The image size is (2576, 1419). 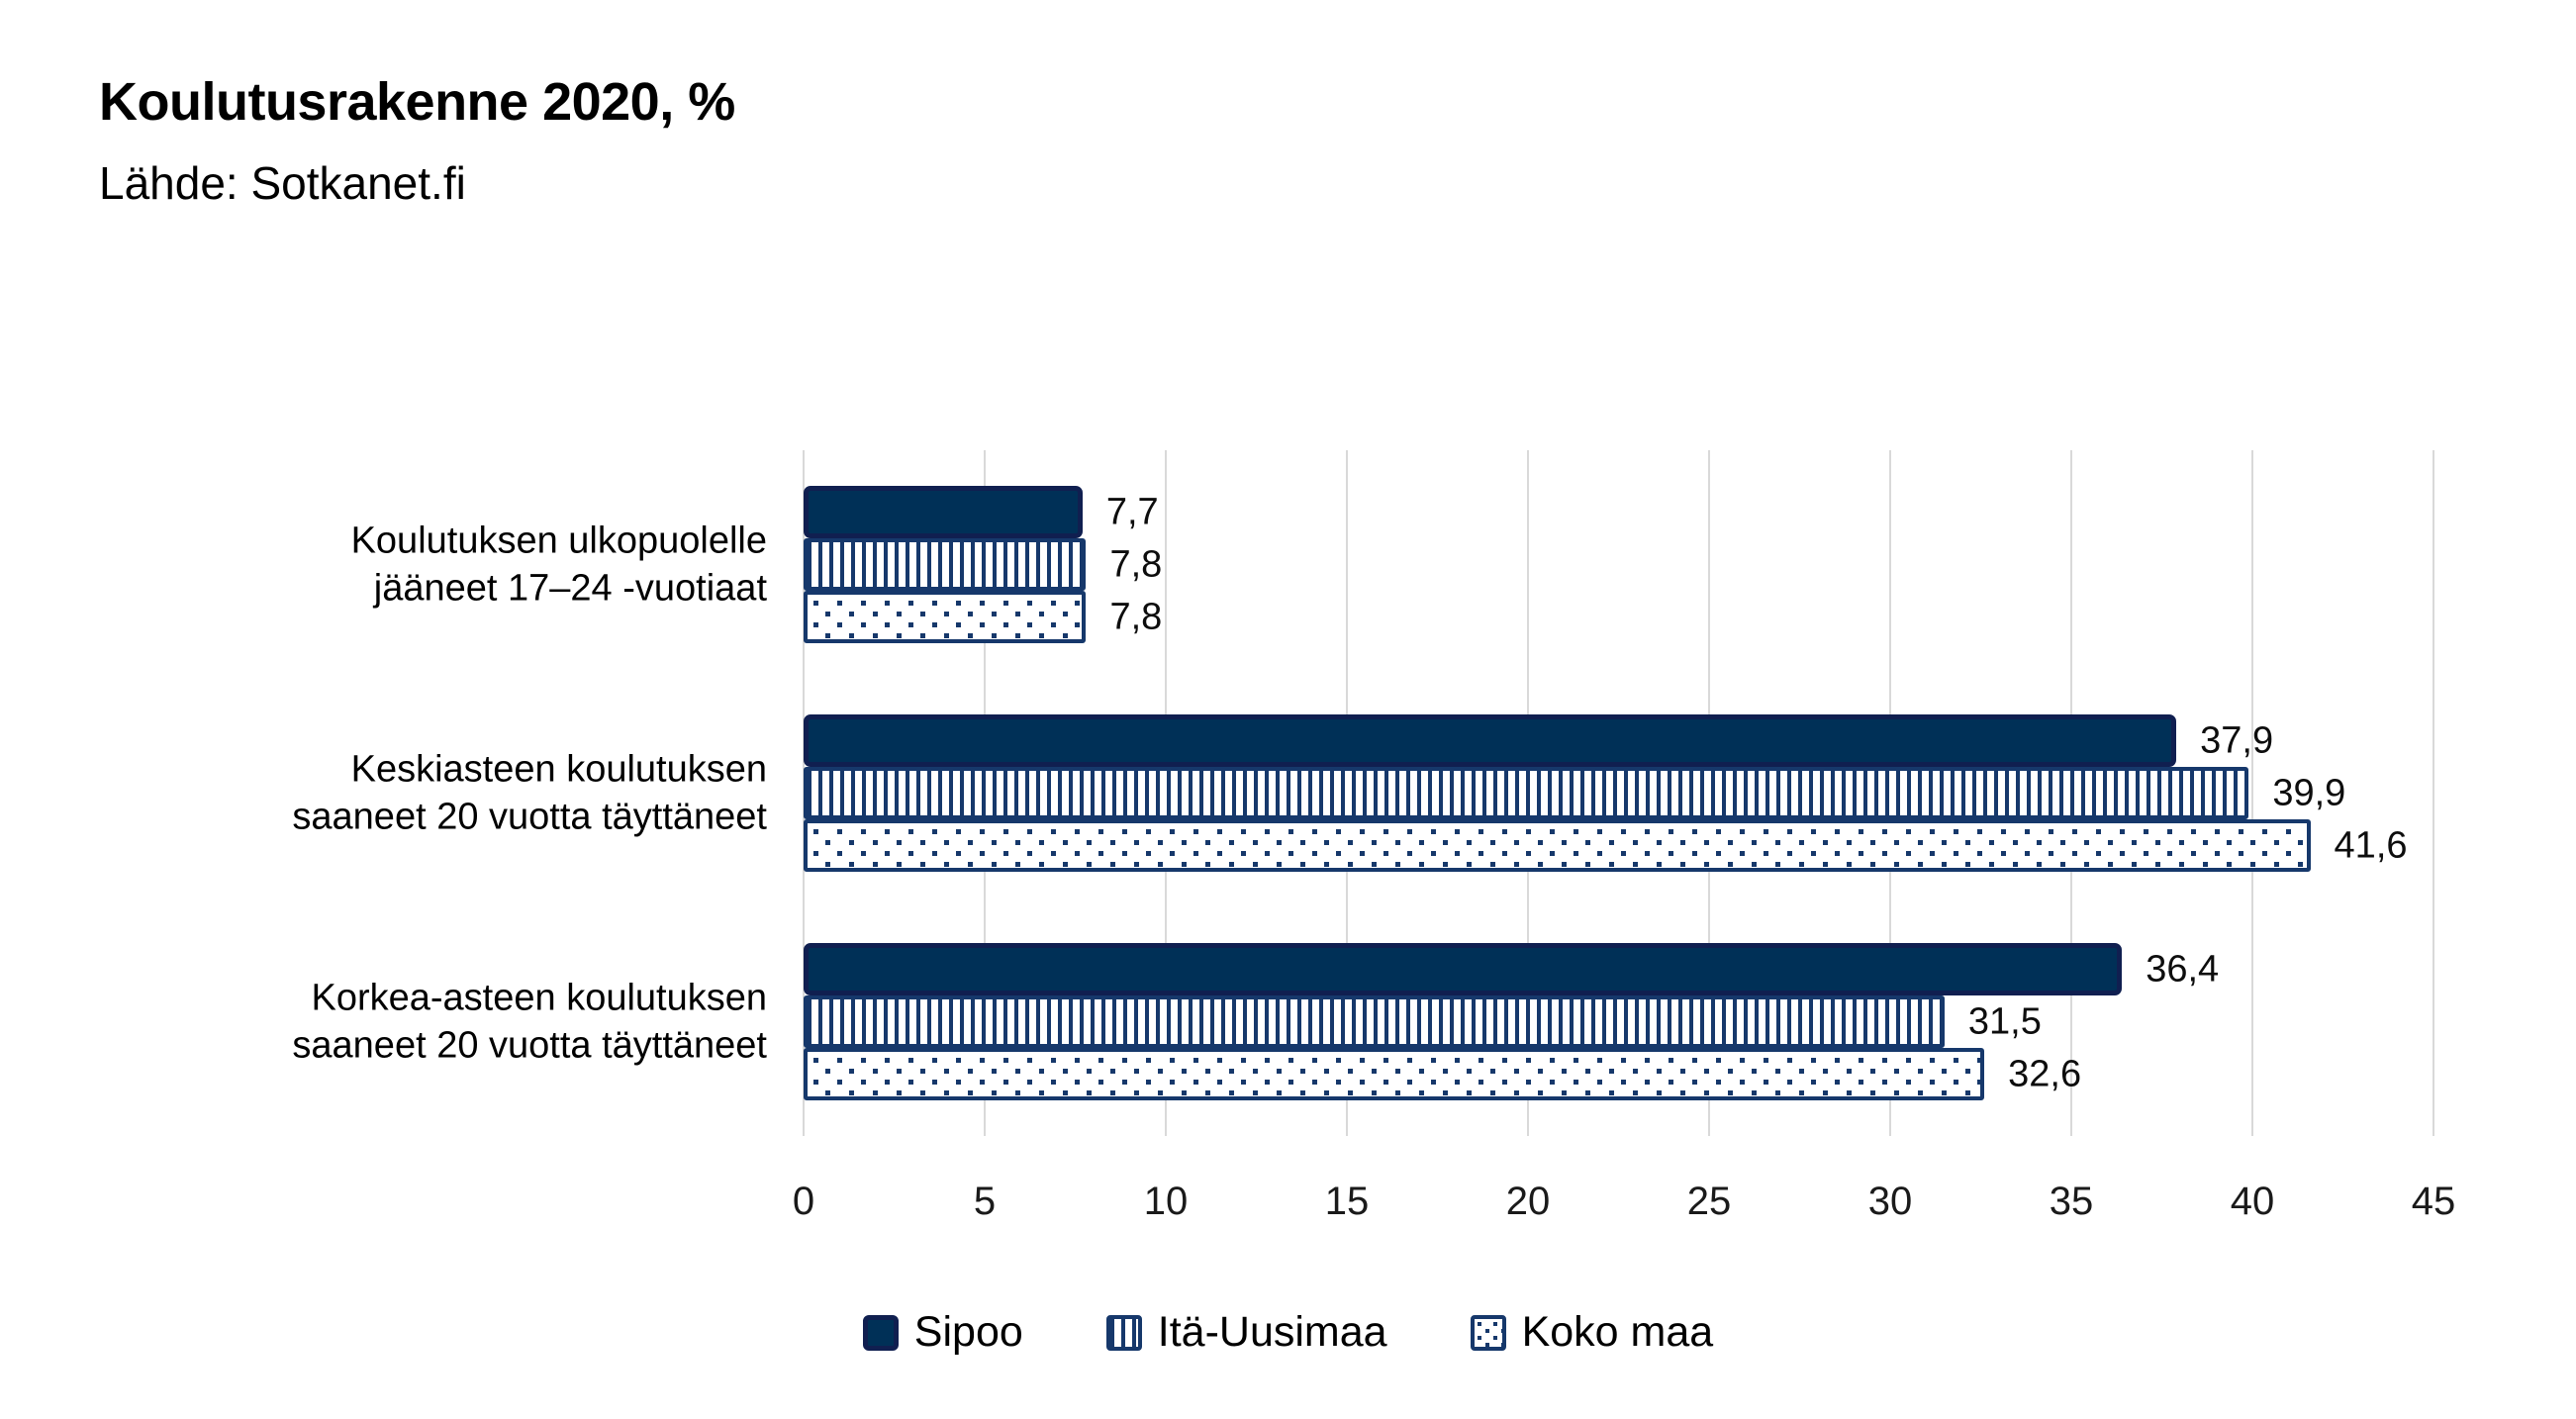 What do you see at coordinates (2183, 969) in the screenshot?
I see `value-label-sipoo: 36,4` at bounding box center [2183, 969].